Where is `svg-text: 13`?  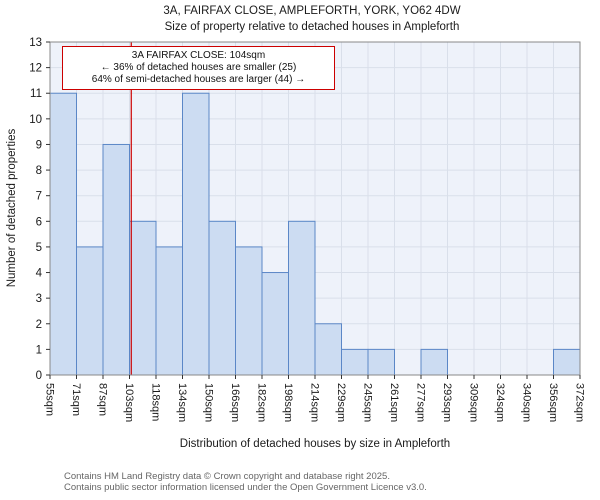 svg-text: 13 is located at coordinates (35, 43).